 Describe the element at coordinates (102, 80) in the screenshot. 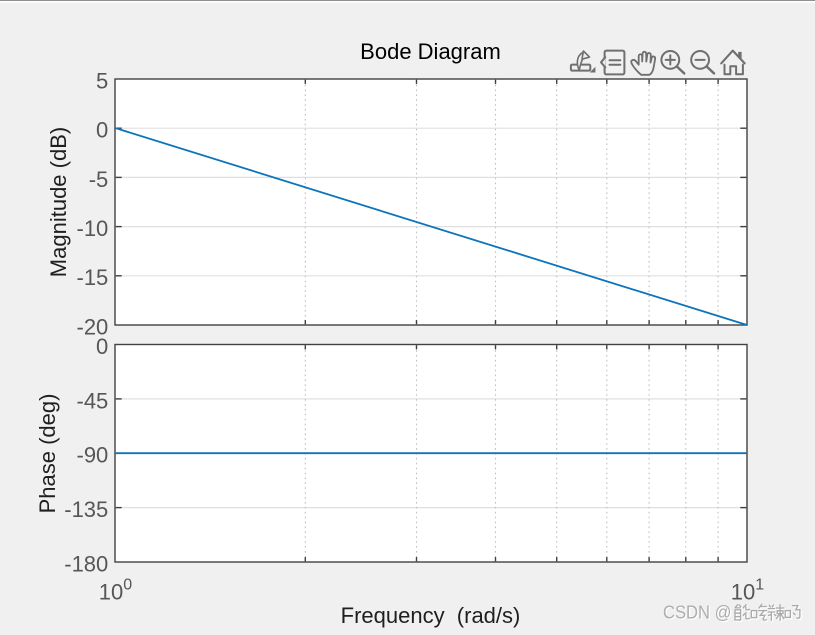

I see `svg-text: 5` at that location.